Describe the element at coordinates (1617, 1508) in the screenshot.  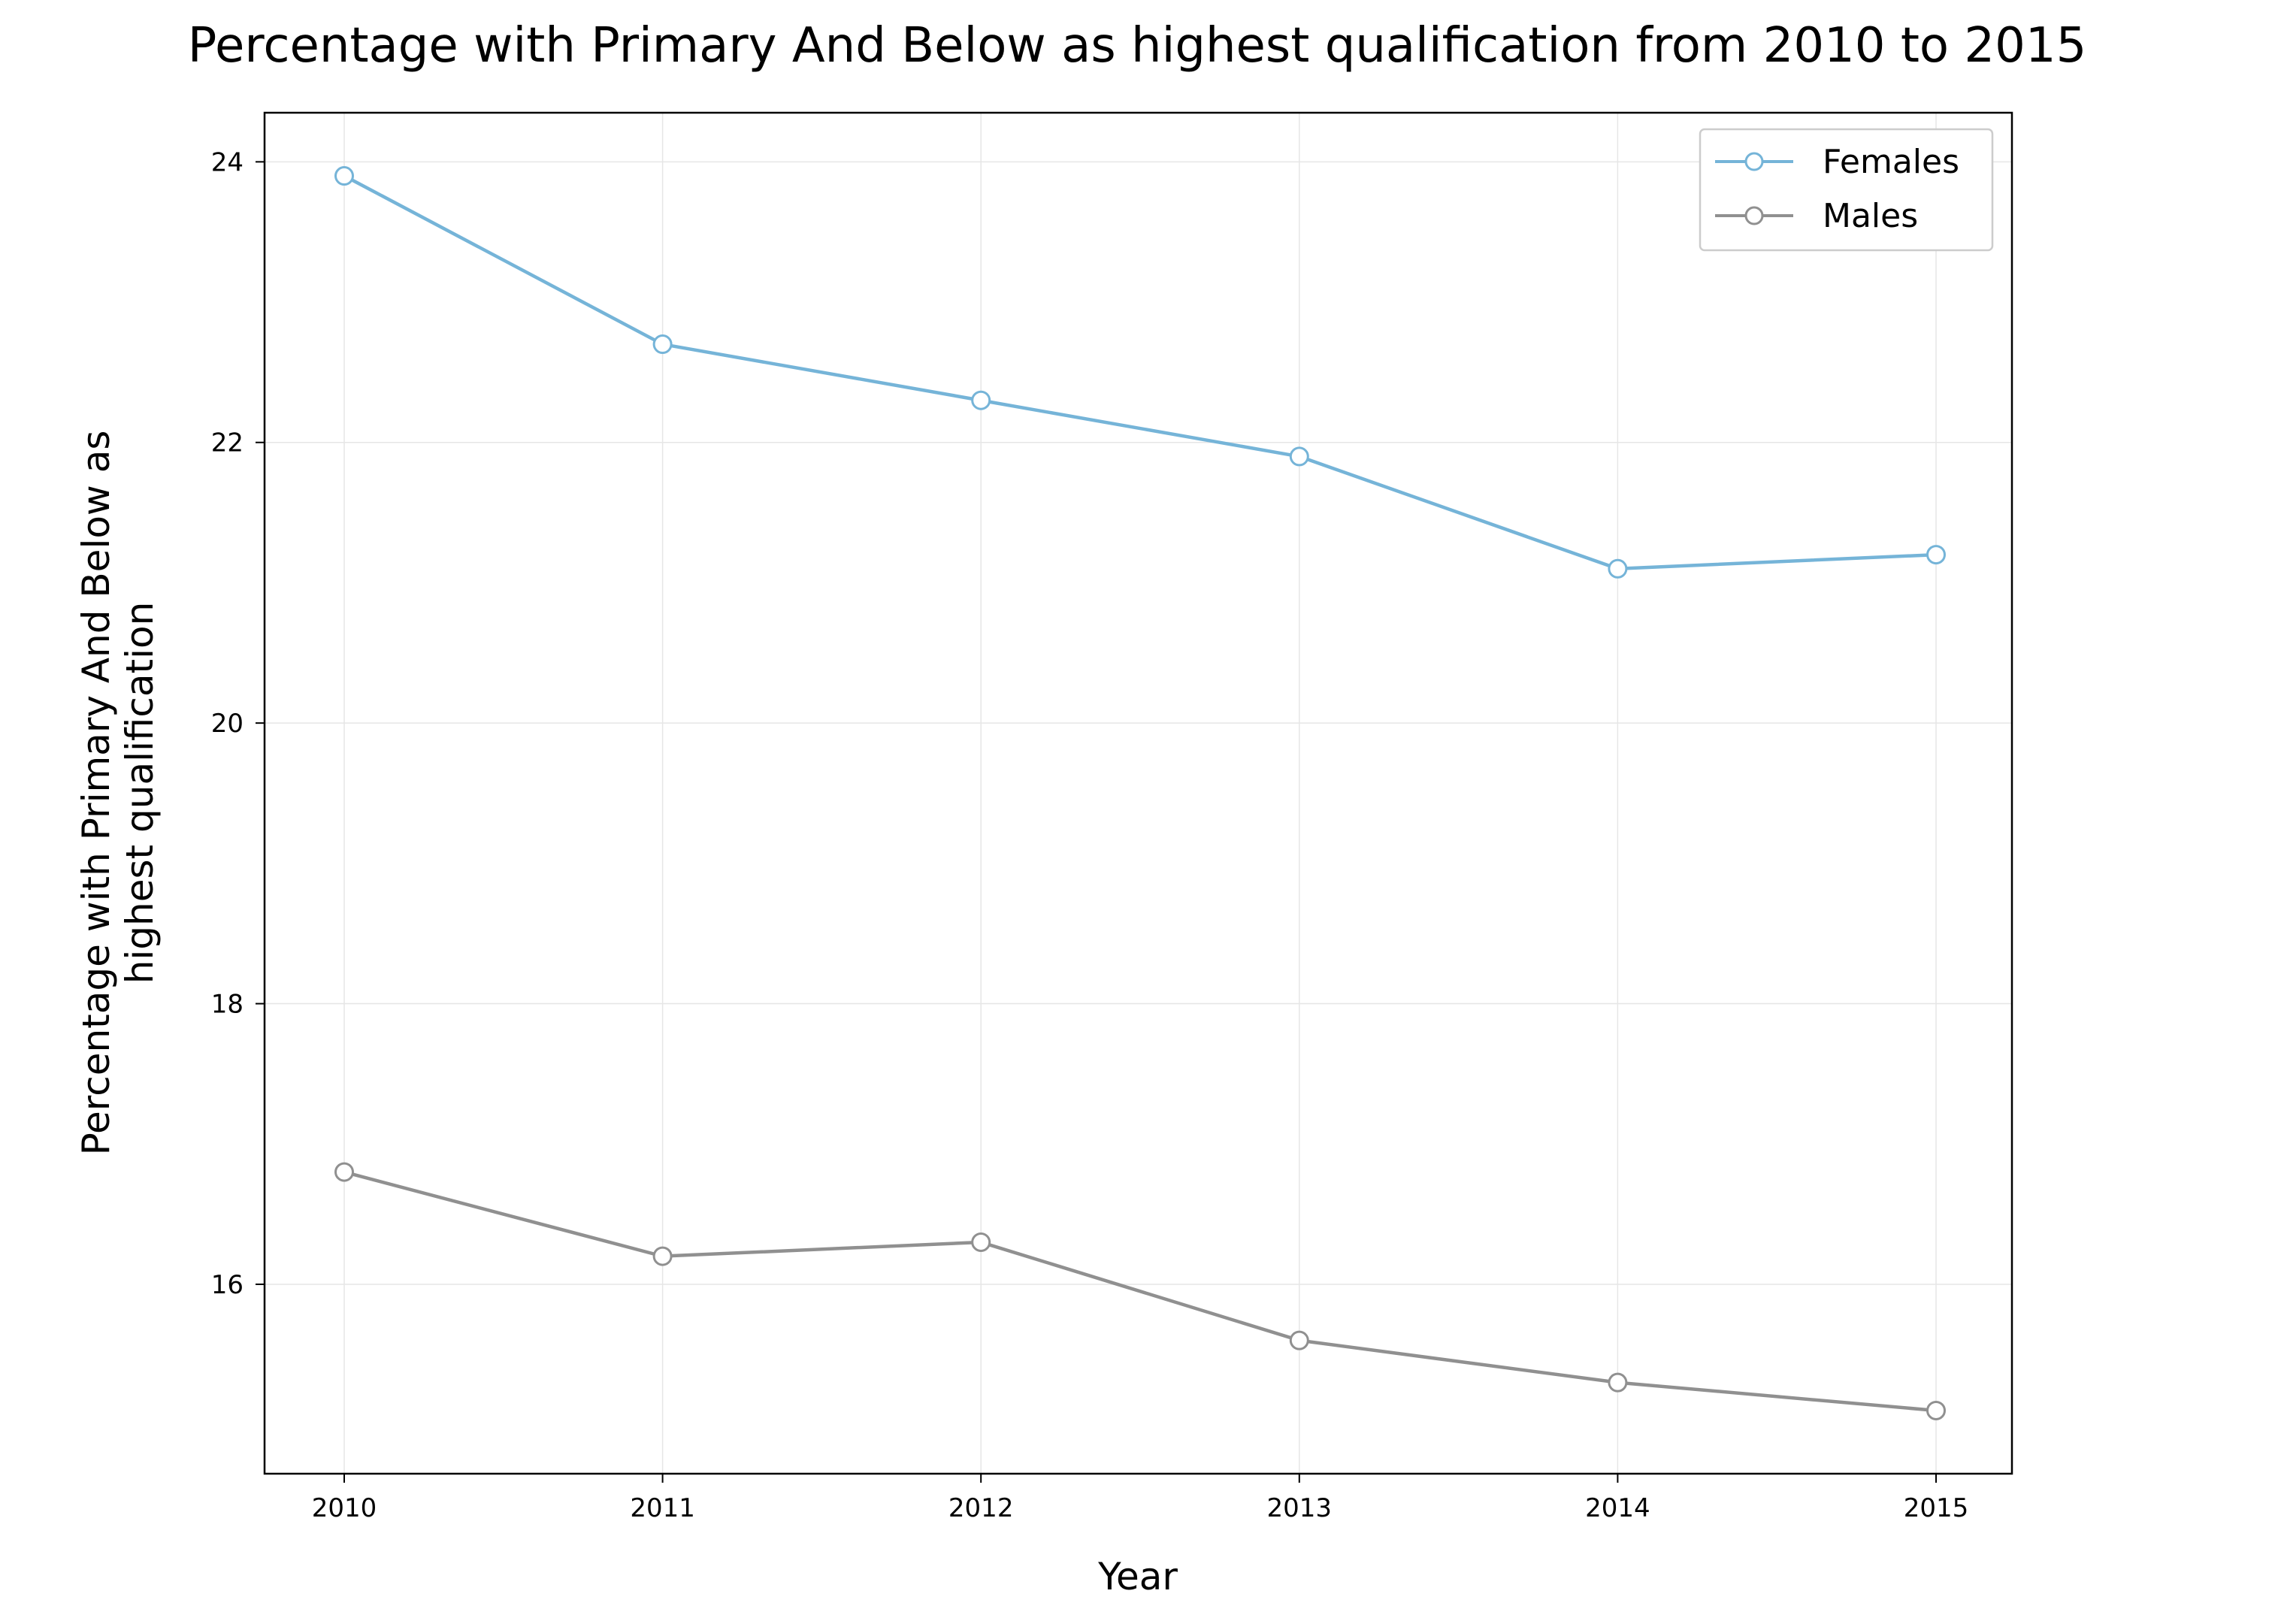
I see `x-tick-label: 2014` at that location.